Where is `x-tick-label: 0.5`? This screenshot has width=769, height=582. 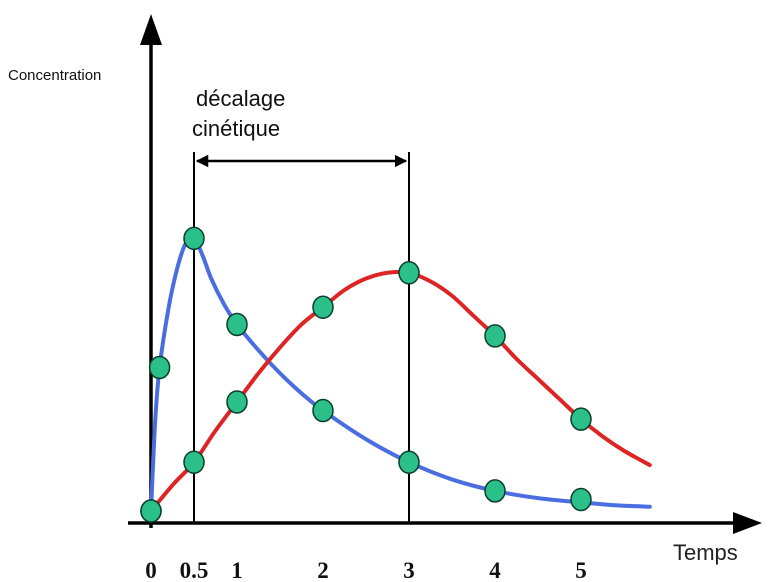
x-tick-label: 0.5 is located at coordinates (194, 570).